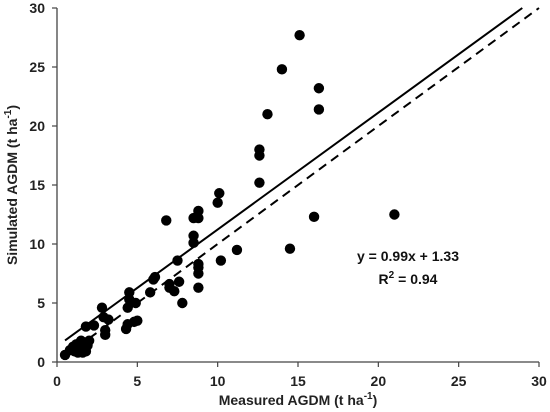  I want to click on y-axis-title-sup: -1, so click(8, 113).